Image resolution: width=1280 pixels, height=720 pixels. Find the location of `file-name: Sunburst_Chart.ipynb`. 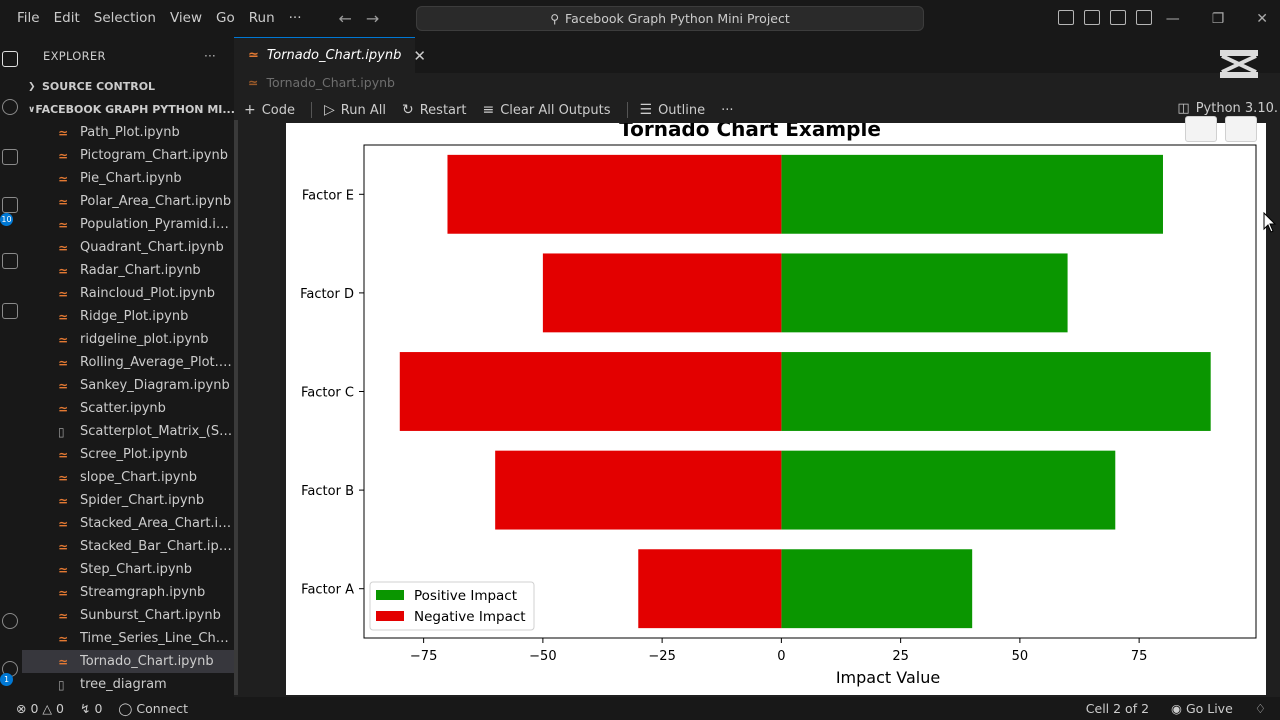

file-name: Sunburst_Chart.ipynb is located at coordinates (150, 615).